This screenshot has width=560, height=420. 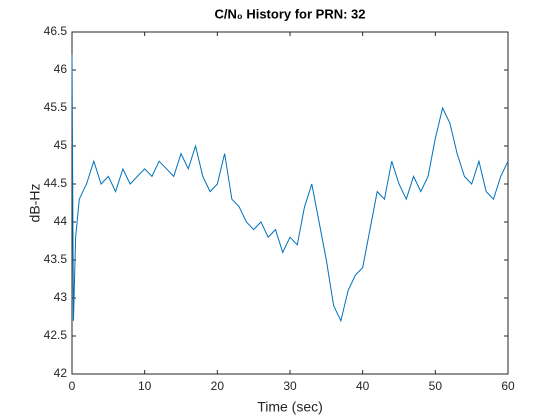 I want to click on y-tick-label: 42.5, so click(x=56, y=335).